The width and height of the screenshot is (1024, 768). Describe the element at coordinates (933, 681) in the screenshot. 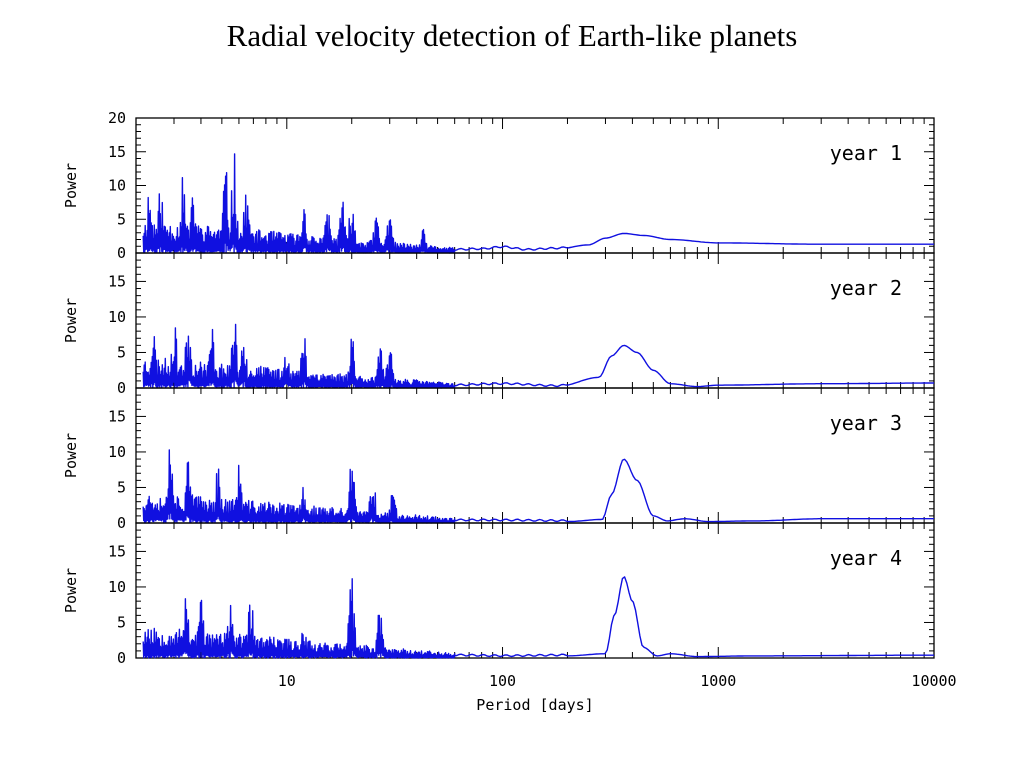

I see `x-tick-label: 10000` at that location.